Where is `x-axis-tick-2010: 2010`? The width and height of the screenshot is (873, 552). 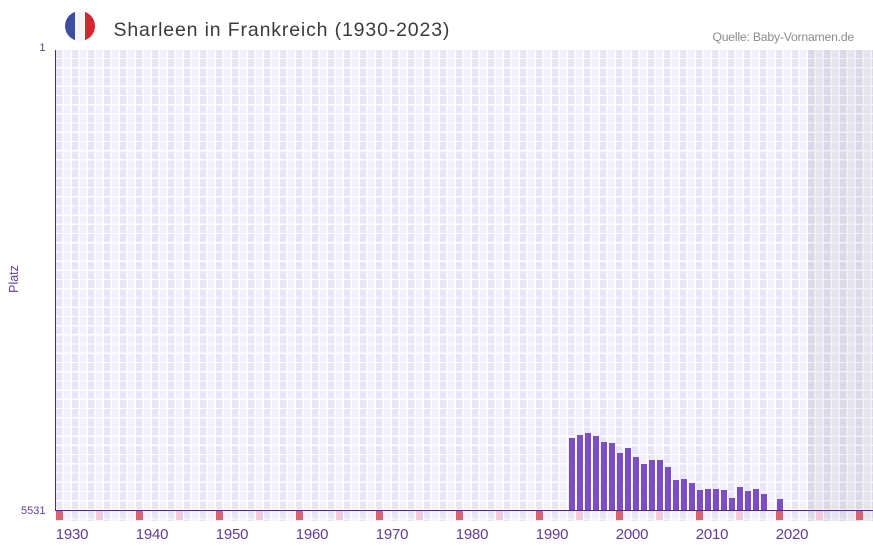 x-axis-tick-2010: 2010 is located at coordinates (712, 534).